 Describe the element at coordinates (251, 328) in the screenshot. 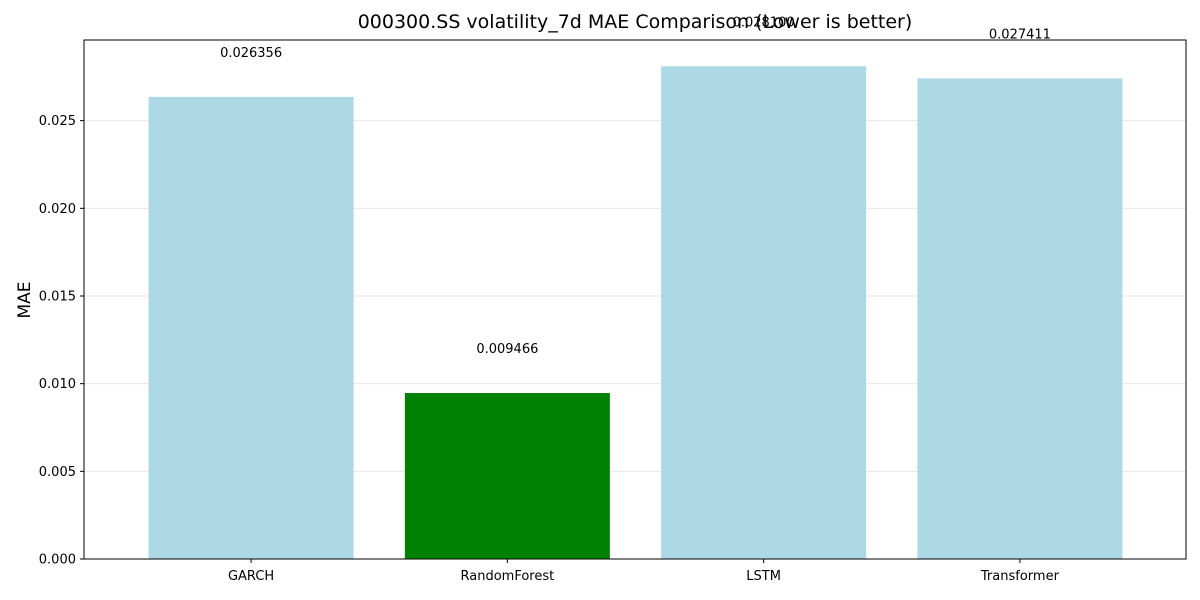

I see `bar-garch` at that location.